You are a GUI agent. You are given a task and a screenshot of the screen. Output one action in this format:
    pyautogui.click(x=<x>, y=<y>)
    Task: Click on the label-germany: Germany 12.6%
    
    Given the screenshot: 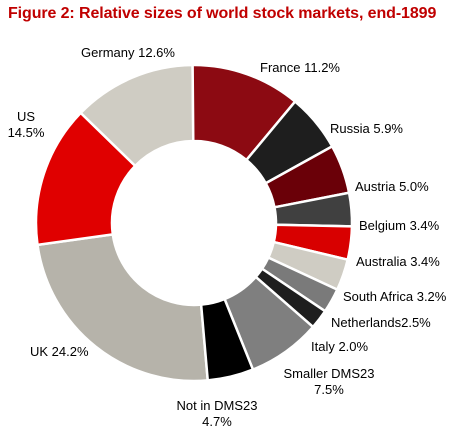 What is the action you would take?
    pyautogui.click(x=128, y=52)
    